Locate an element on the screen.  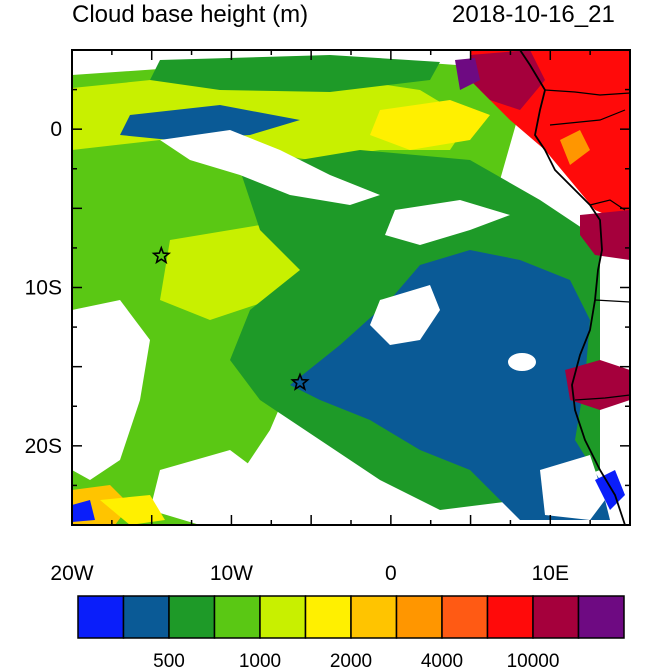
x-tick-label: 10E is located at coordinates (550, 573).